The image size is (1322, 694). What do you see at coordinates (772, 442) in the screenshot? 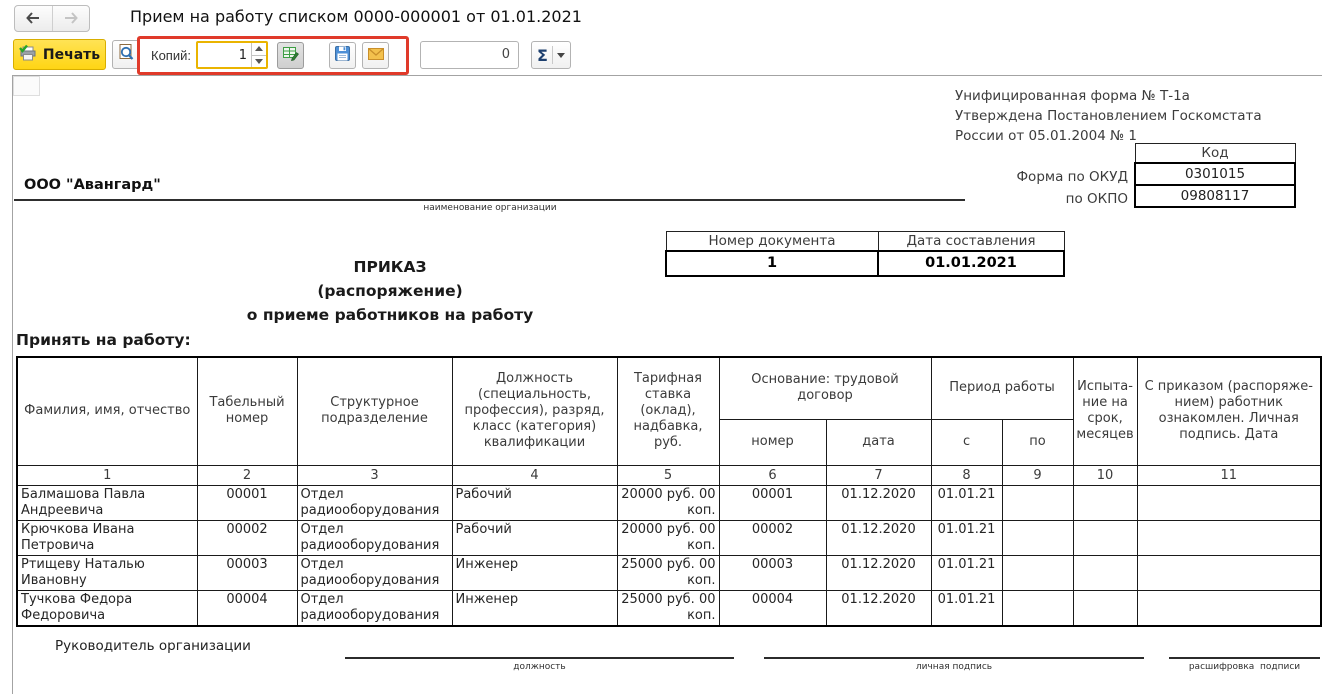
I see `col-header-basis-number: номер` at bounding box center [772, 442].